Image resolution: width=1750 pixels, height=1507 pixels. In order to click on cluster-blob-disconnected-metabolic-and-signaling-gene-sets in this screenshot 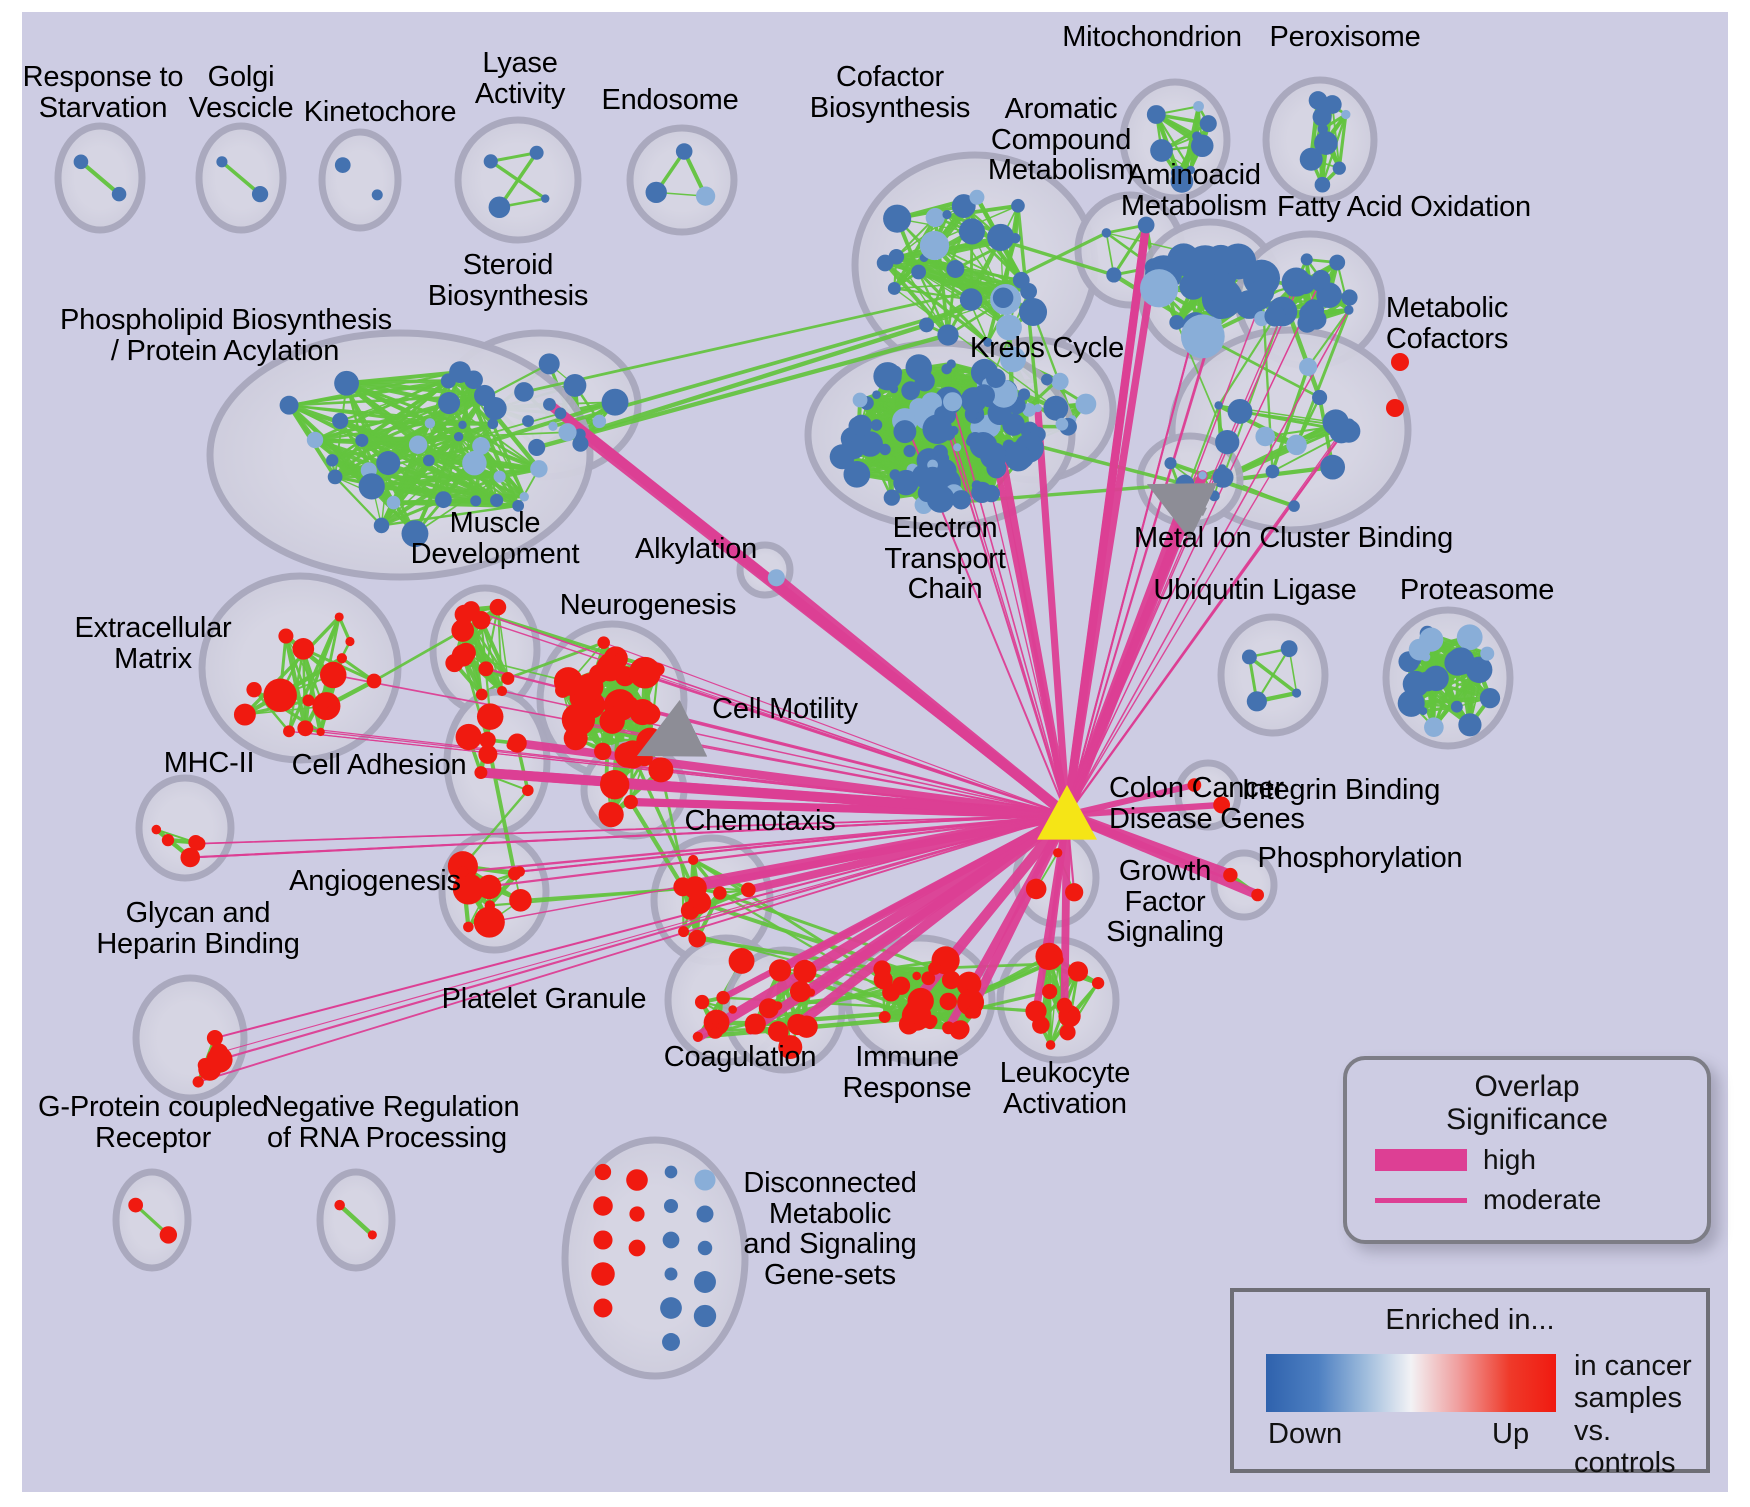, I will do `click(655, 1258)`.